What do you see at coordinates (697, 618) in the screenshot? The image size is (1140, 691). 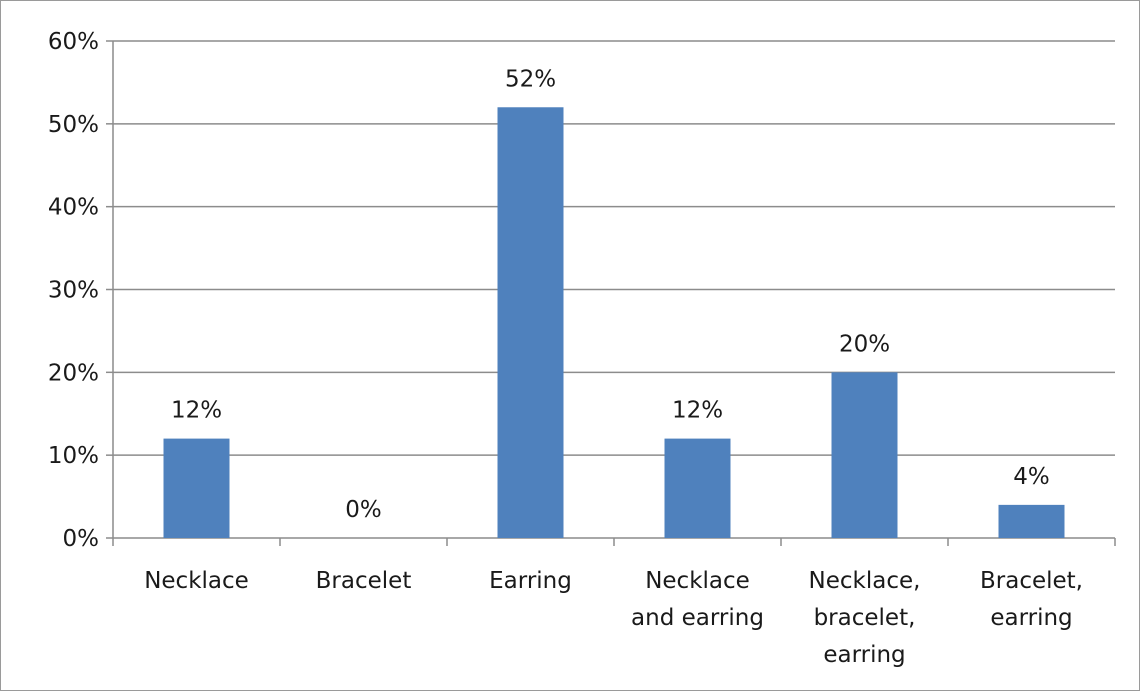 I see `category-label-line: and earring` at bounding box center [697, 618].